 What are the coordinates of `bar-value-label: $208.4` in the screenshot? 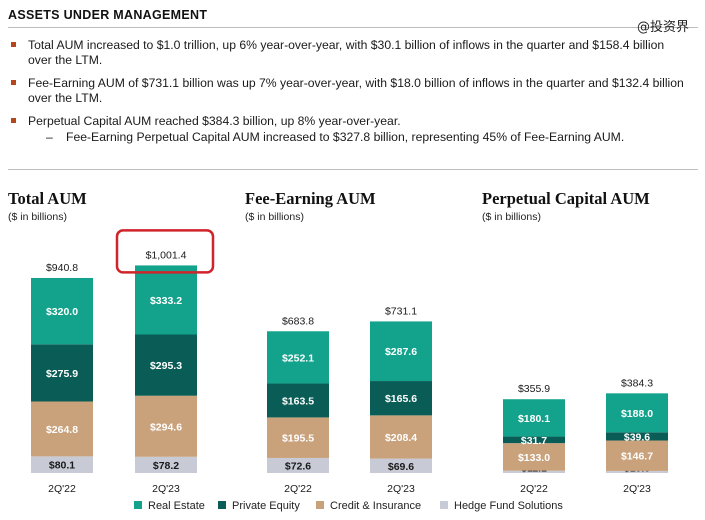 It's located at (401, 438).